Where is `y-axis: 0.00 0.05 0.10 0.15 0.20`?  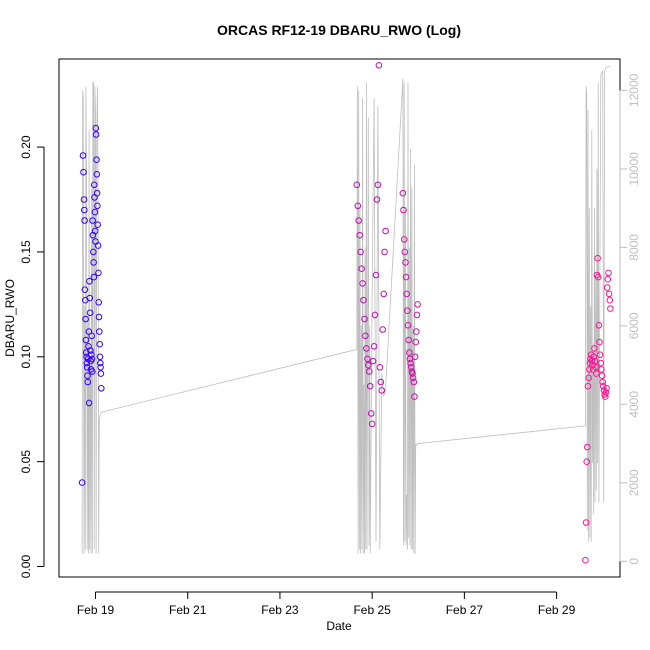 y-axis: 0.00 0.05 0.10 0.15 0.20 is located at coordinates (32, 357).